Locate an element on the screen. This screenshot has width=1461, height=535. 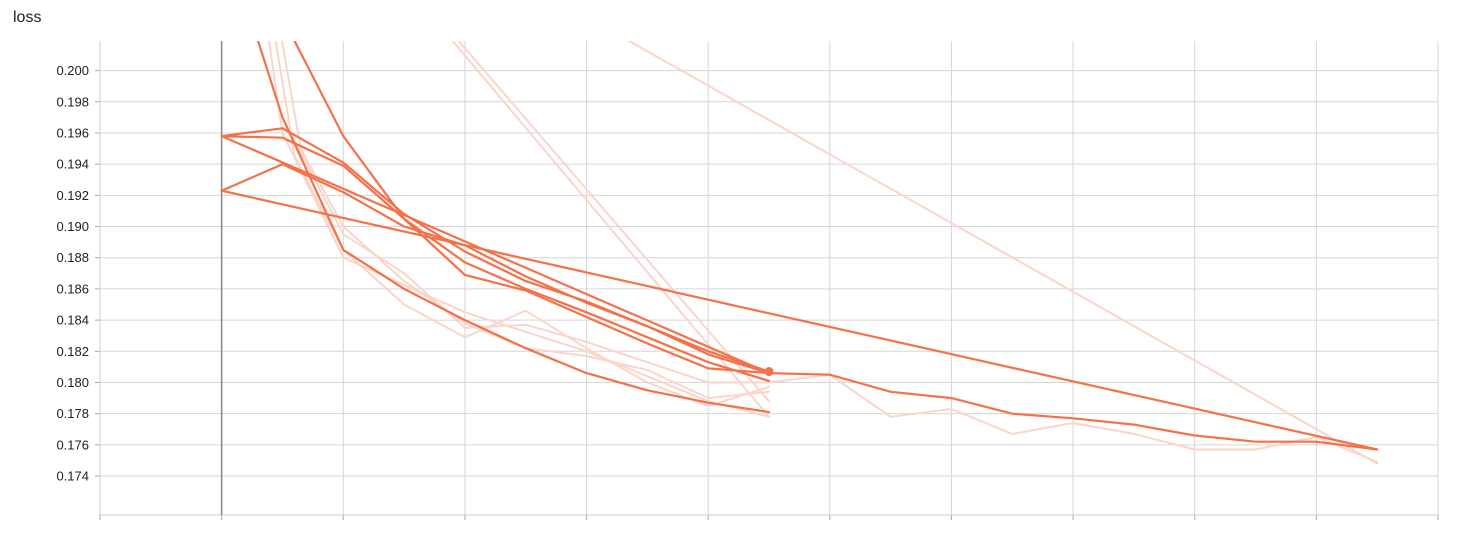
series-end-marker is located at coordinates (769, 372).